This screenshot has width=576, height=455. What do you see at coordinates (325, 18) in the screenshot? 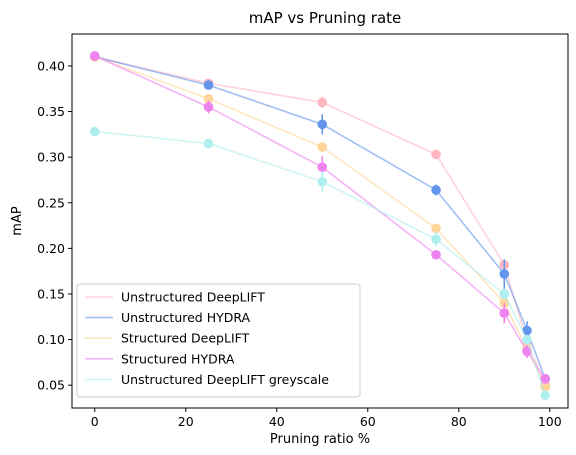
I see `chart-title: mAP vs Pruning rate` at bounding box center [325, 18].